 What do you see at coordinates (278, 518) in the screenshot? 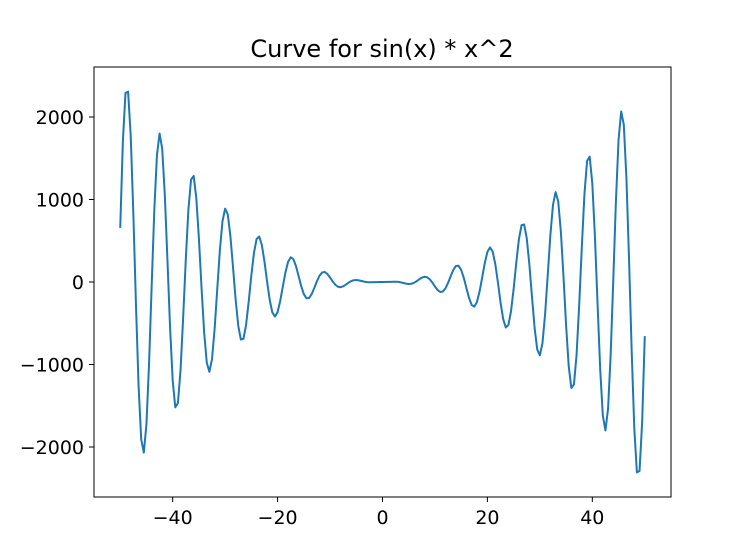
I see `x-tick-label: −20` at bounding box center [278, 518].